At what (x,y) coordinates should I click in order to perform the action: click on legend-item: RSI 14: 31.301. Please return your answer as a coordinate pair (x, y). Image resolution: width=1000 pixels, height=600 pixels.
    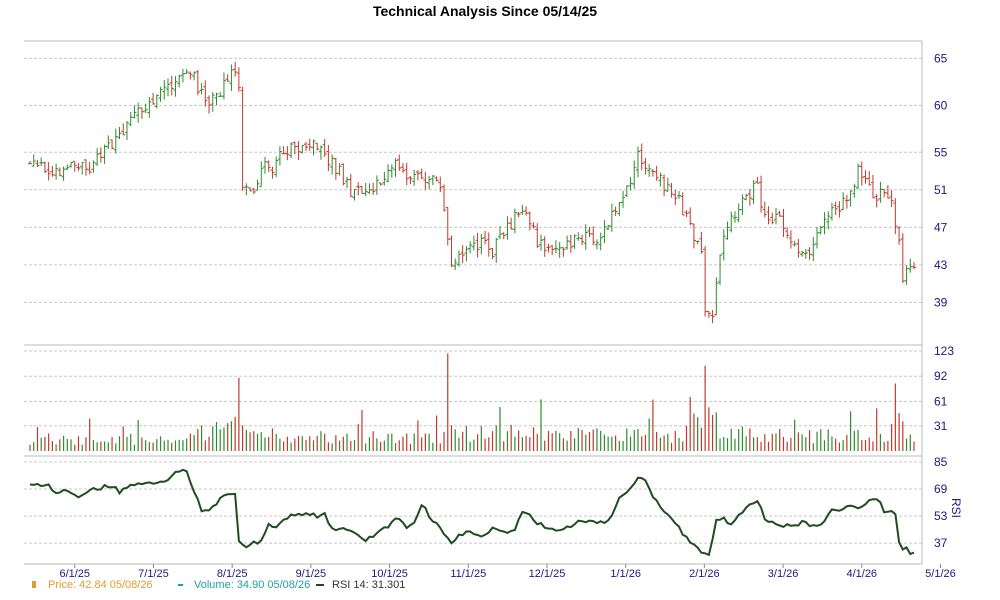
    Looking at the image, I should click on (360, 585).